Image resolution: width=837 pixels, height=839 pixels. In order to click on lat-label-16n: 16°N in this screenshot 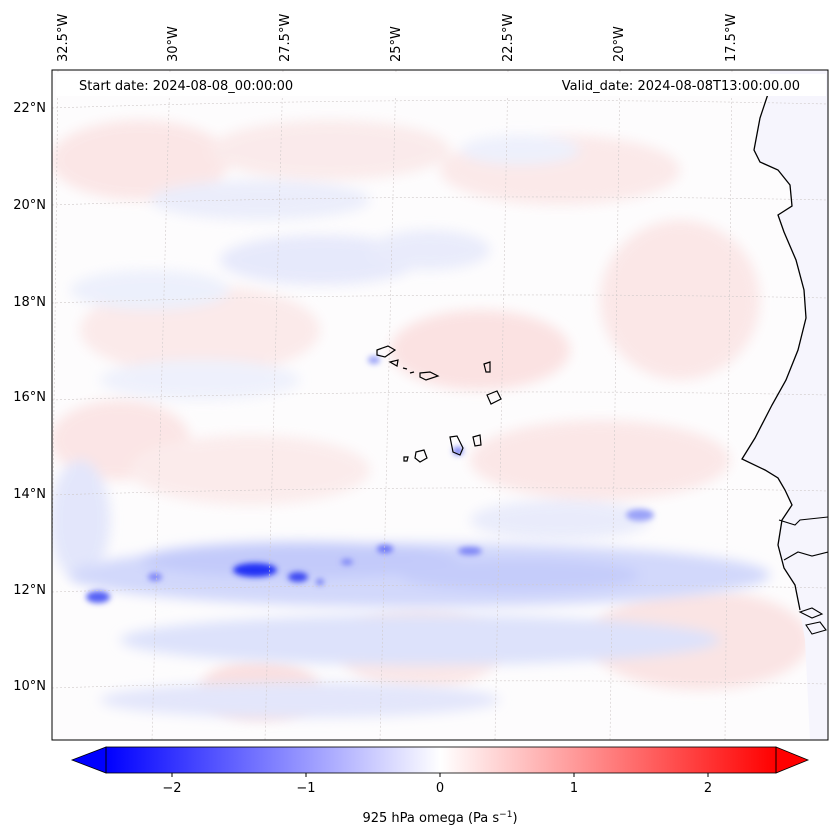, I will do `click(29, 397)`.